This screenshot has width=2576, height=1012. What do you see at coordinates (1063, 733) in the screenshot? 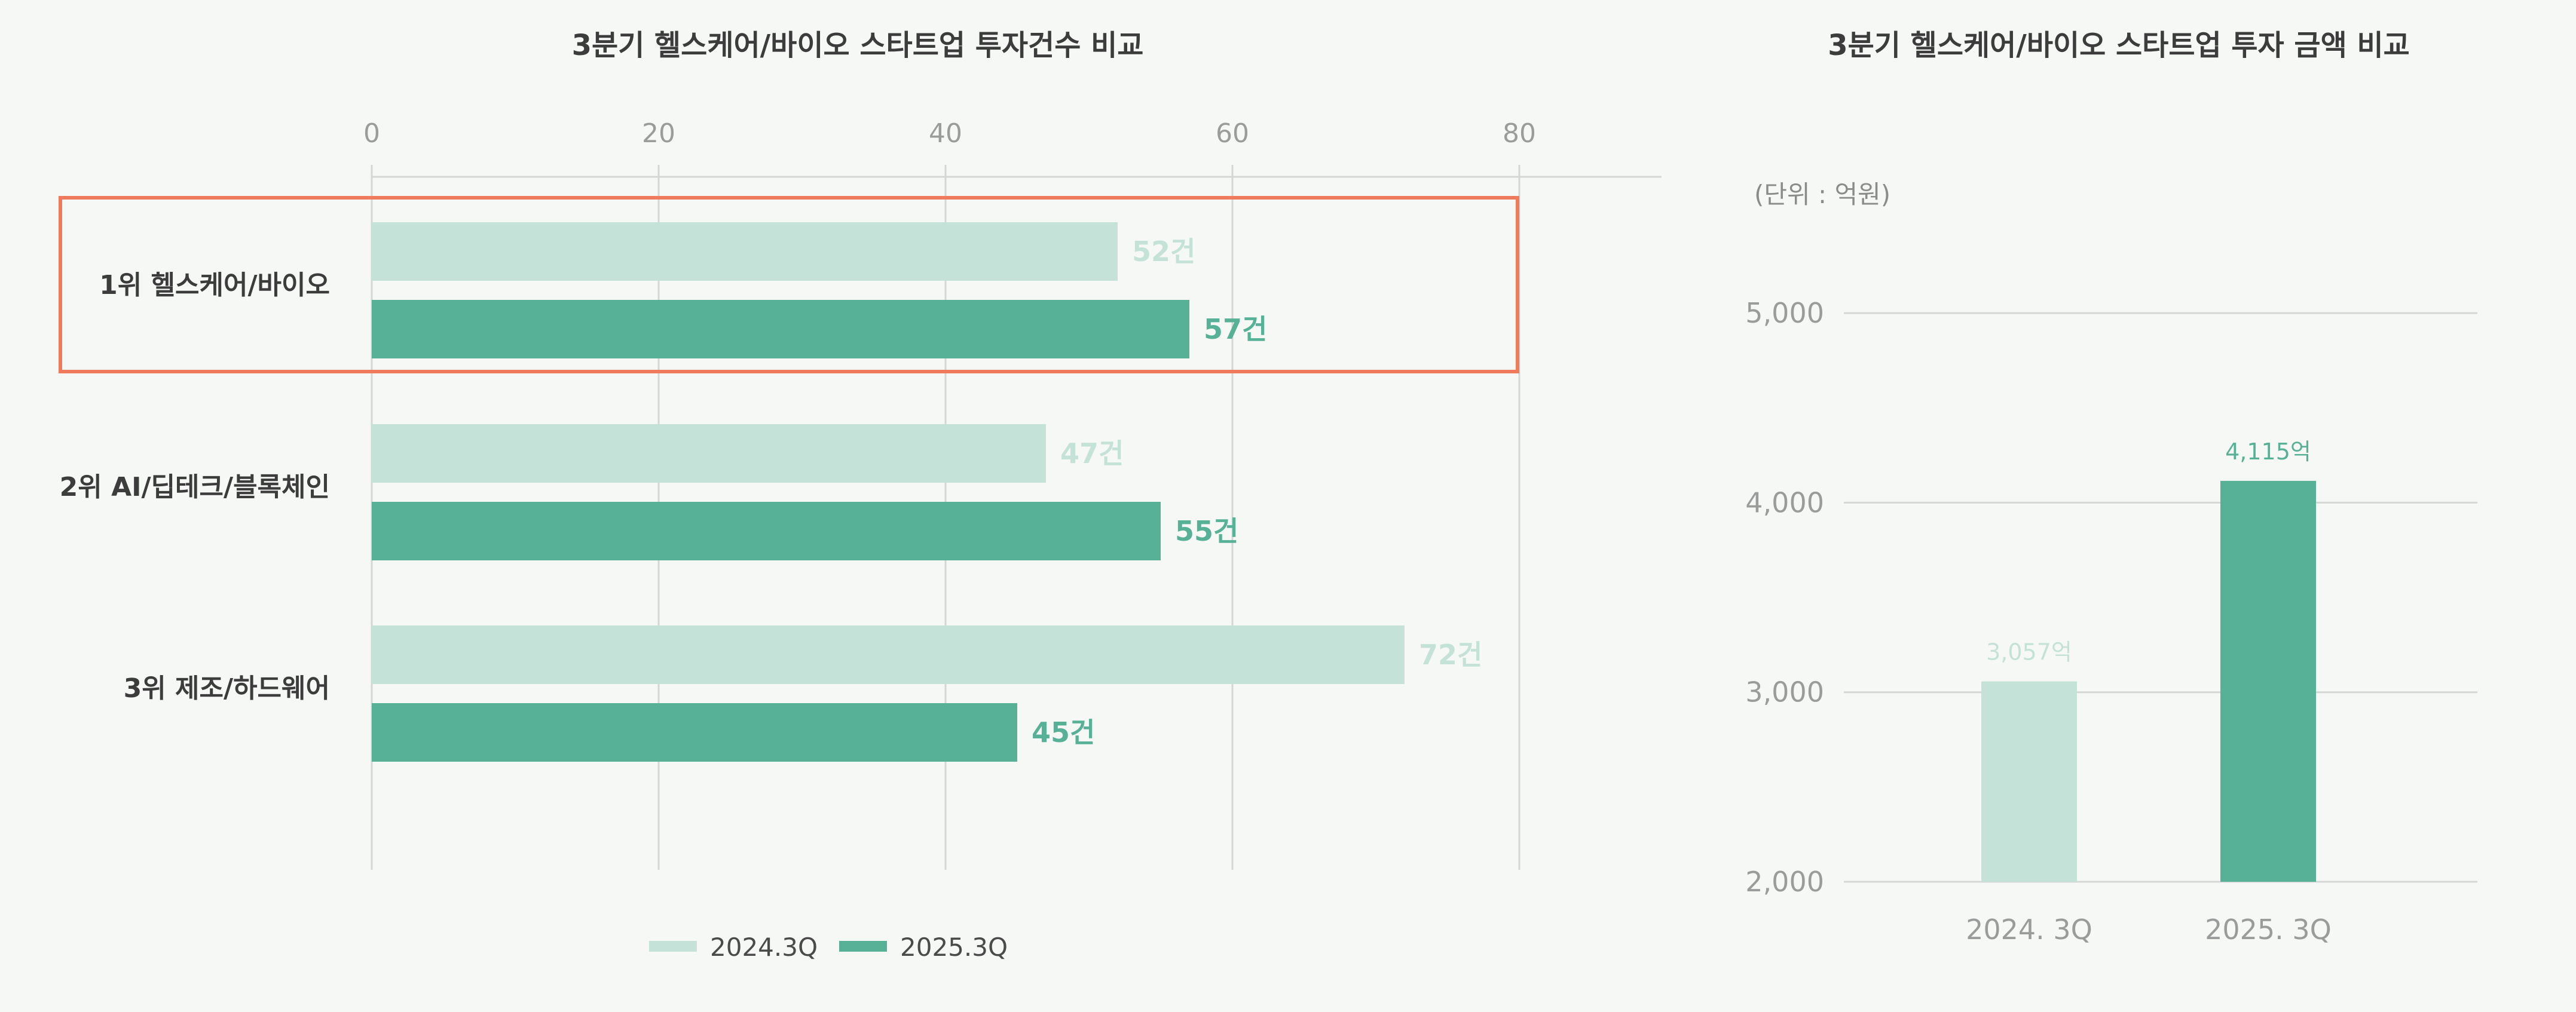
I see `count-bar-label: 45건` at bounding box center [1063, 733].